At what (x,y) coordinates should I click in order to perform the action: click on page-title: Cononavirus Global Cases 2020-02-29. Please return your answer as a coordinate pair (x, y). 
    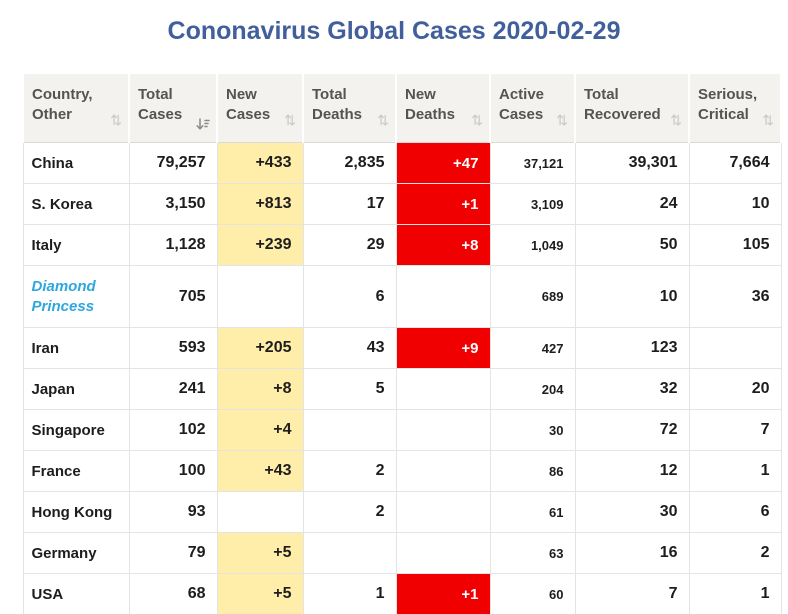
    Looking at the image, I should click on (394, 31).